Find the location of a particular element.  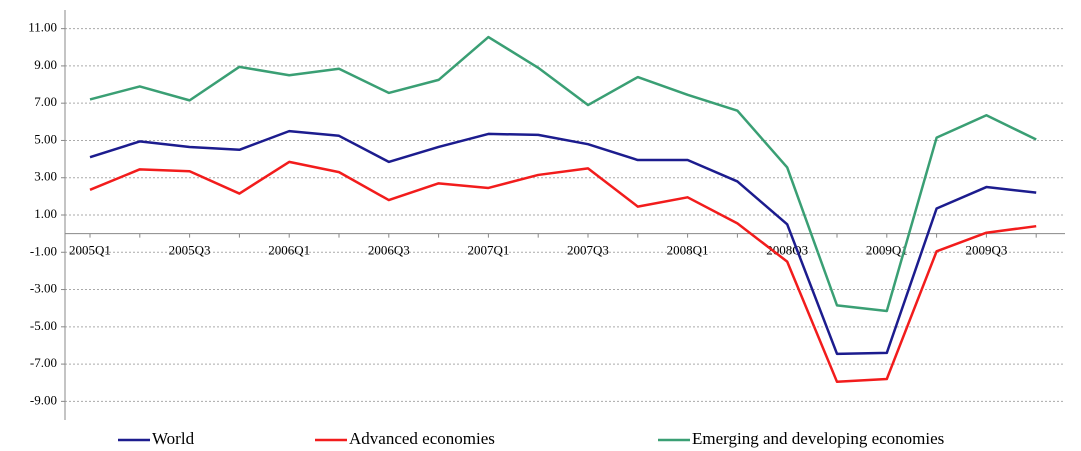

x-tick-label: 2005Q1 is located at coordinates (90, 250).